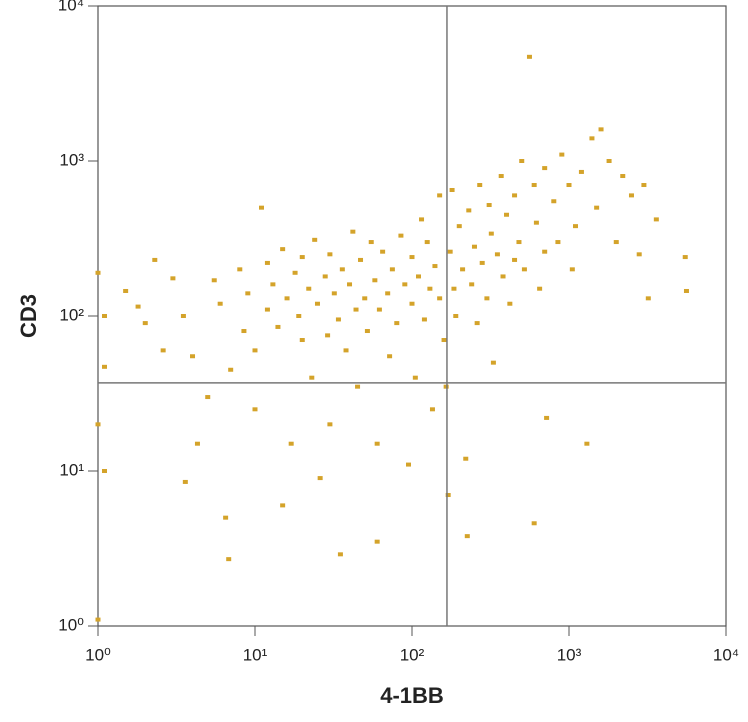  What do you see at coordinates (71, 469) in the screenshot?
I see `y-tick-label: 10¹` at bounding box center [71, 469].